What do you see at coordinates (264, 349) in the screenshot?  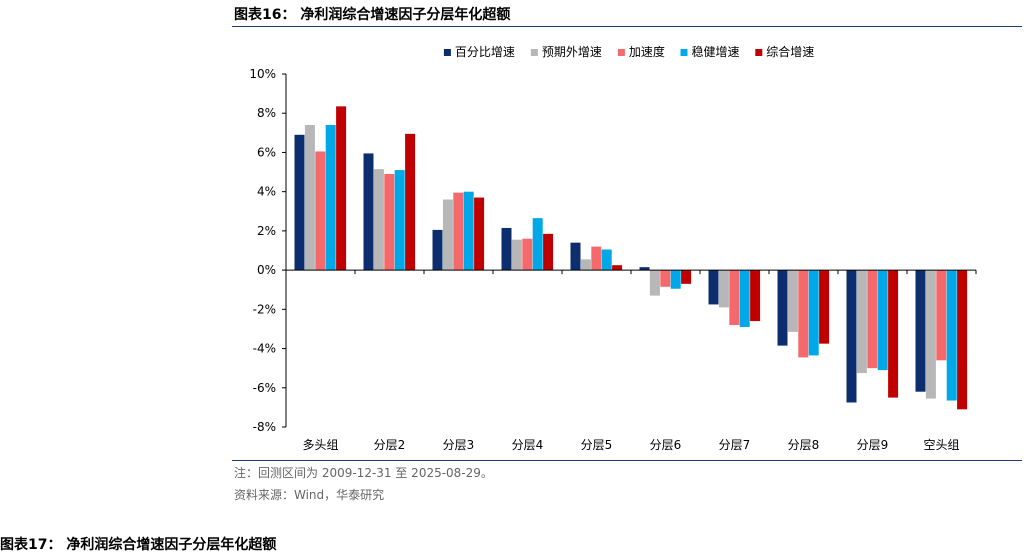 I see `y-tick-label: -4%` at bounding box center [264, 349].